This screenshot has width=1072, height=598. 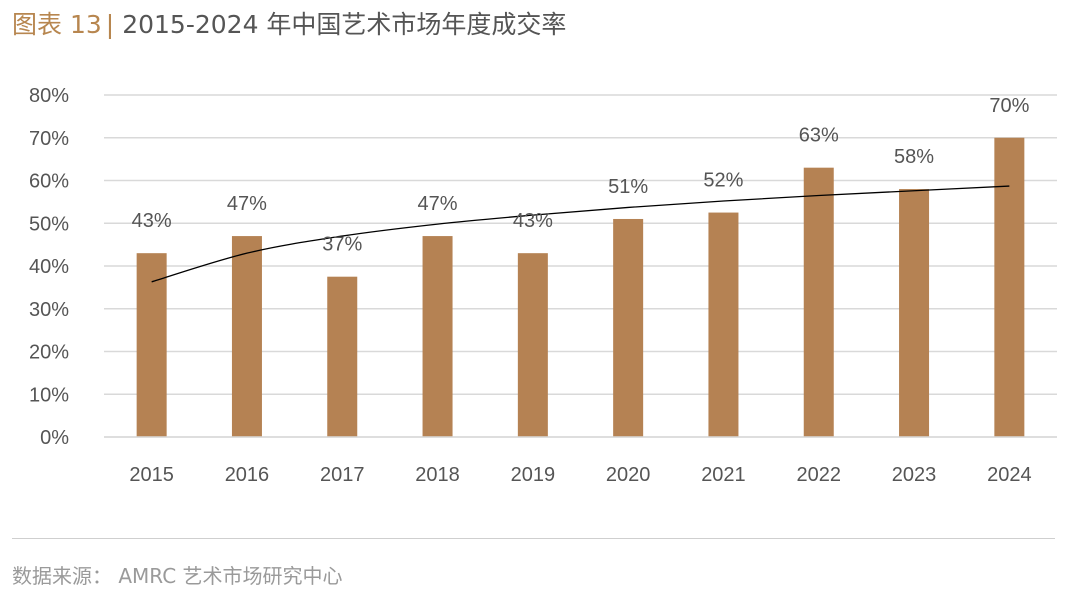 What do you see at coordinates (342, 245) in the screenshot?
I see `data-label-2017: 37%` at bounding box center [342, 245].